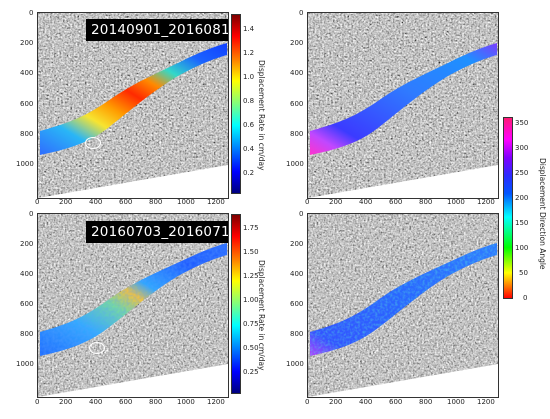 The width and height of the screenshot is (550, 419). What do you see at coordinates (249, 77) in the screenshot?
I see `cbar-tick: 1.0` at bounding box center [249, 77].